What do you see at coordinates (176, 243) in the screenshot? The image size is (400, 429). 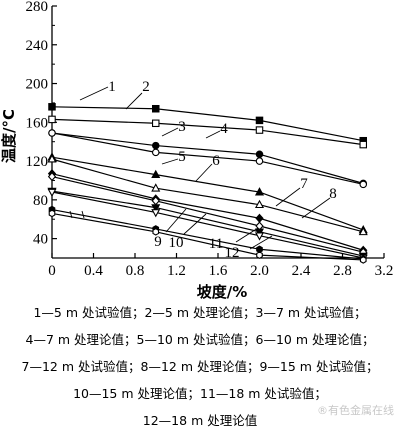 I see `series-label-10: 10` at bounding box center [176, 243].